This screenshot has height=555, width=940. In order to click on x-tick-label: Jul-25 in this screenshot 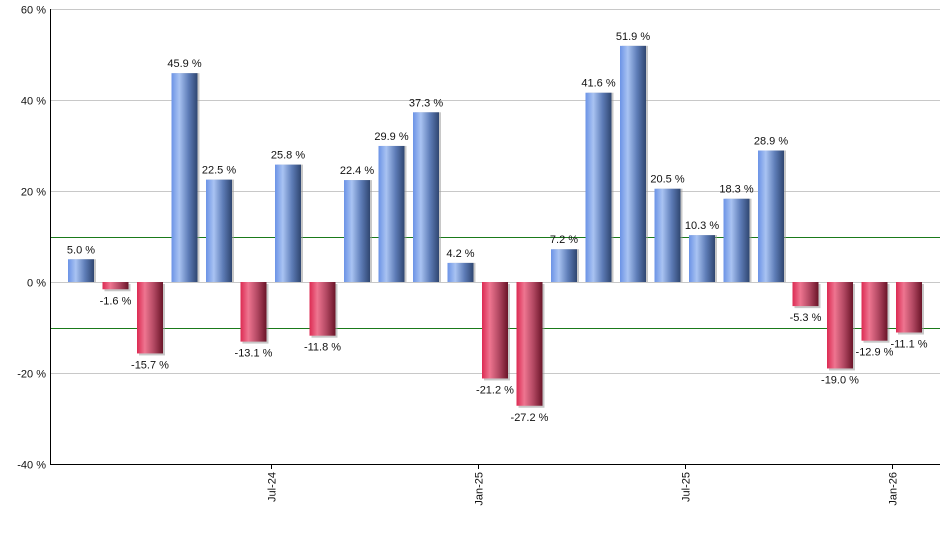, I will do `click(687, 487)`.